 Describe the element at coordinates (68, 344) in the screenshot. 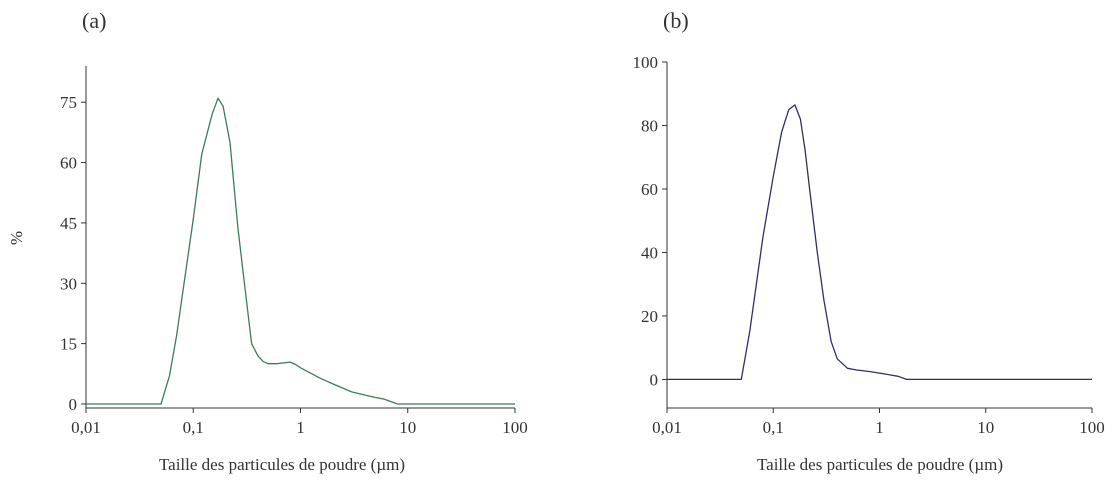

I see `y-tick-label: 15` at that location.